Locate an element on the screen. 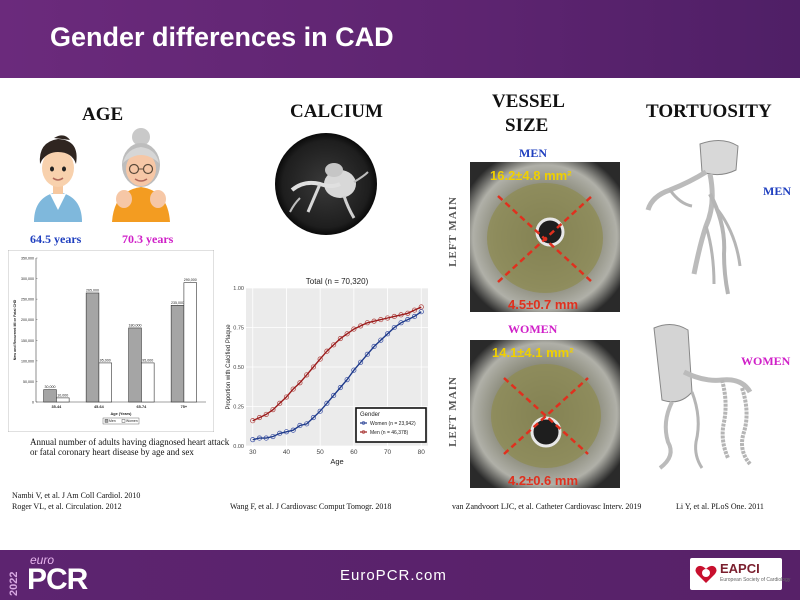 This screenshot has width=800, height=600. scatter-series-women is located at coordinates (337, 376).